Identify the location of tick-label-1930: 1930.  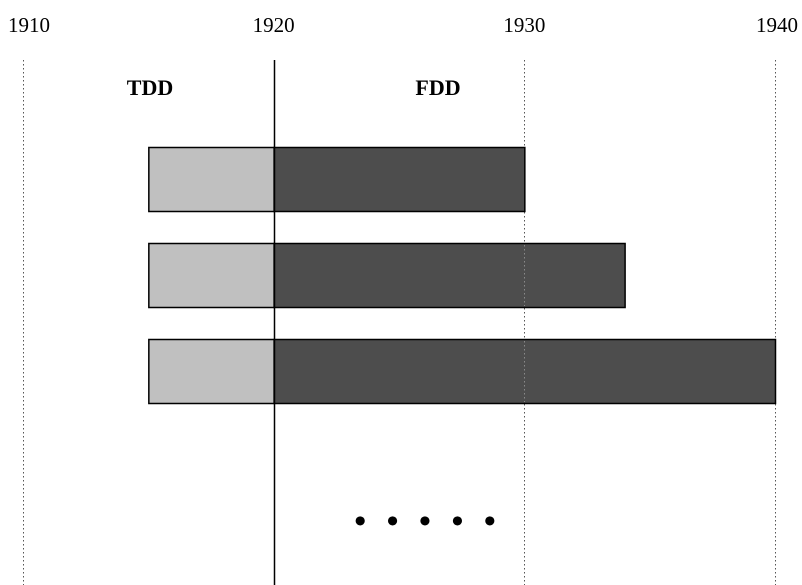
(524, 25).